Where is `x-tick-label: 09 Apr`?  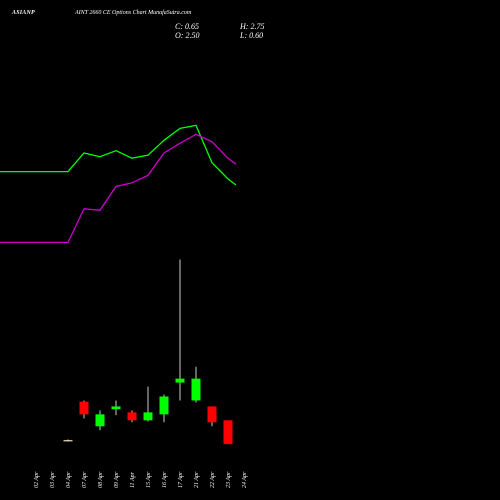 x-tick-label: 09 Apr is located at coordinates (117, 479).